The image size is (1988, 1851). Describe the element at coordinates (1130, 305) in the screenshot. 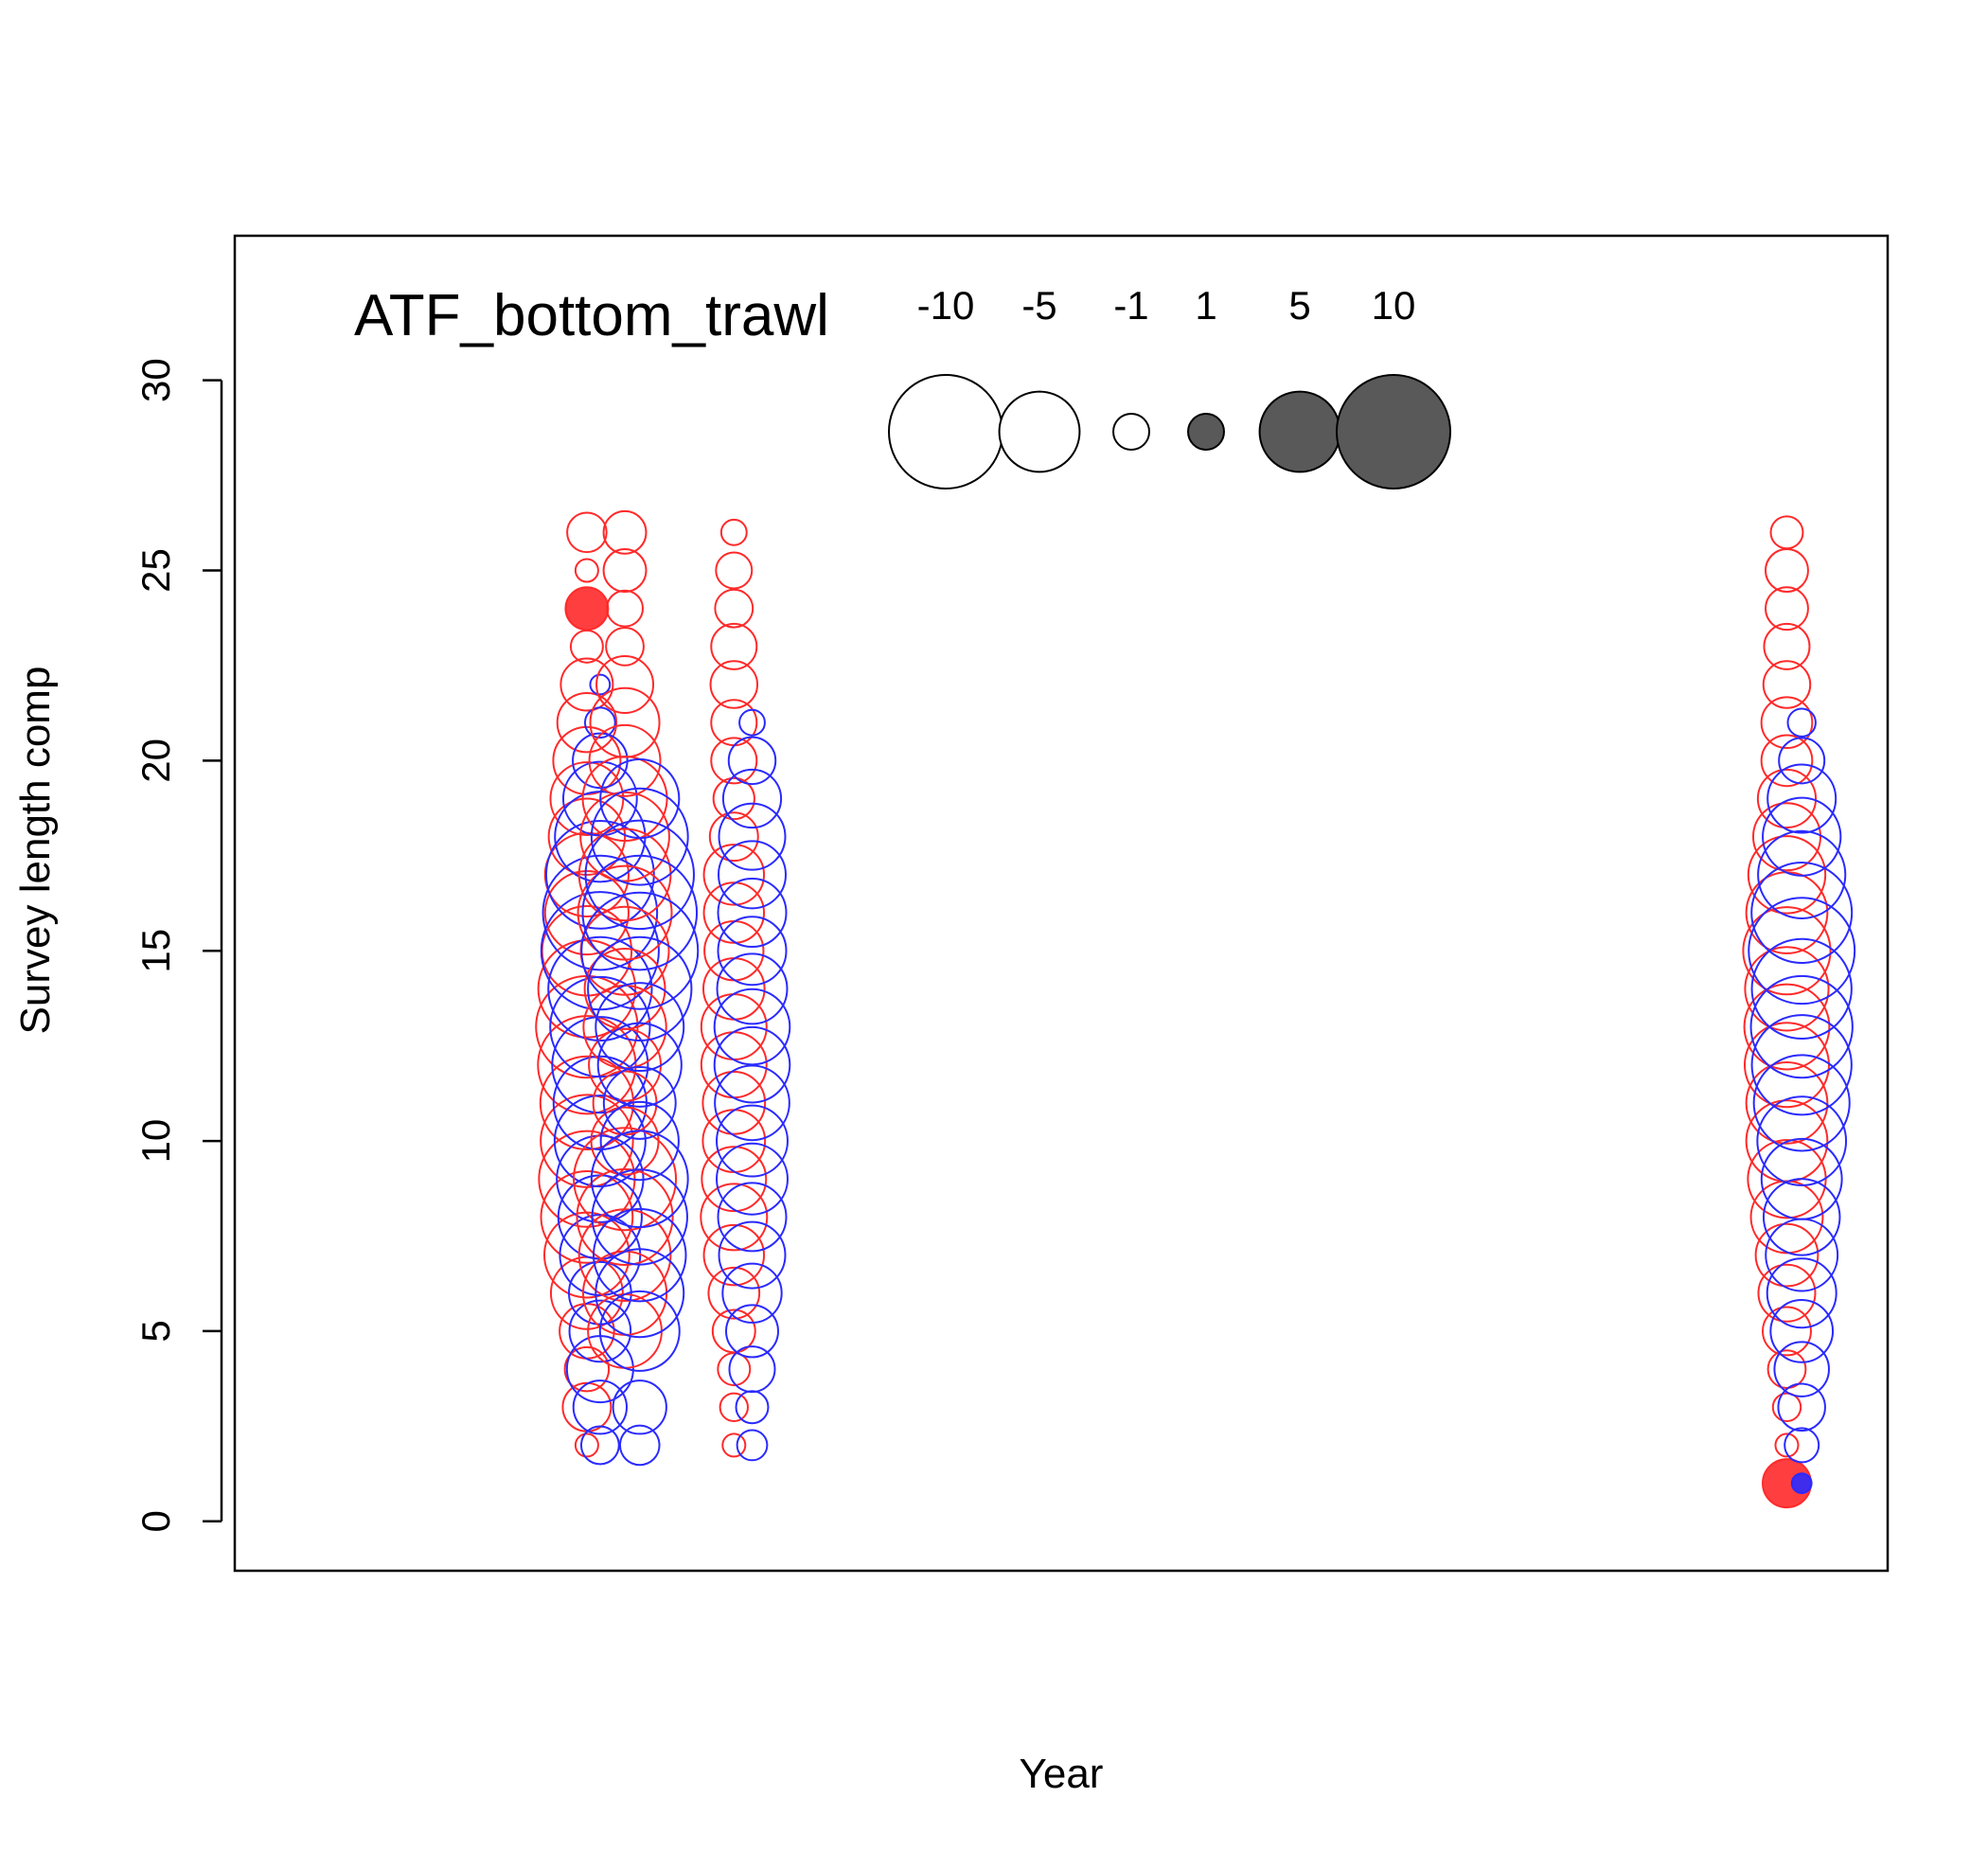

I see `legend-label: -1` at that location.